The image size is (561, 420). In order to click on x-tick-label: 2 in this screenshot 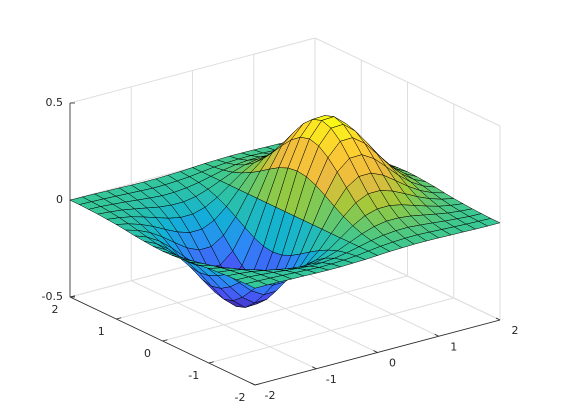, I will do `click(515, 330)`.